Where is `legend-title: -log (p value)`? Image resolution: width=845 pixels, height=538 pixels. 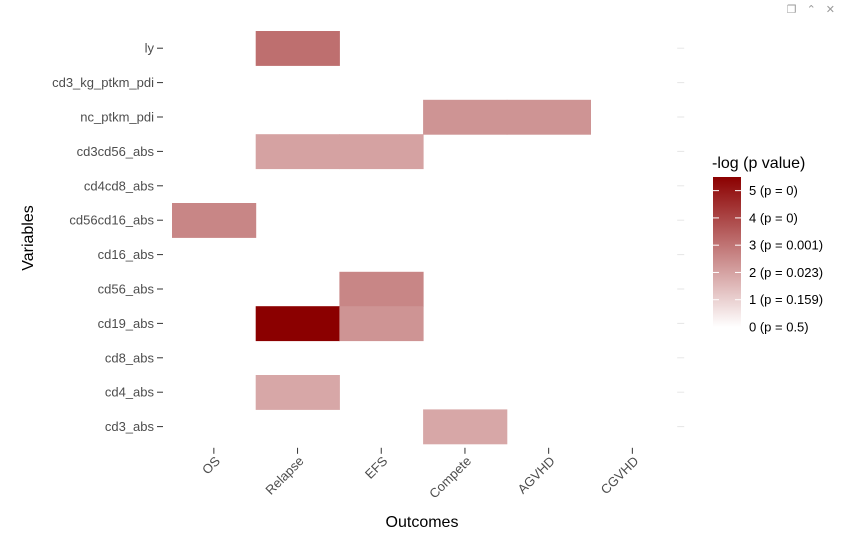
legend-title: -log (p value) is located at coordinates (758, 163).